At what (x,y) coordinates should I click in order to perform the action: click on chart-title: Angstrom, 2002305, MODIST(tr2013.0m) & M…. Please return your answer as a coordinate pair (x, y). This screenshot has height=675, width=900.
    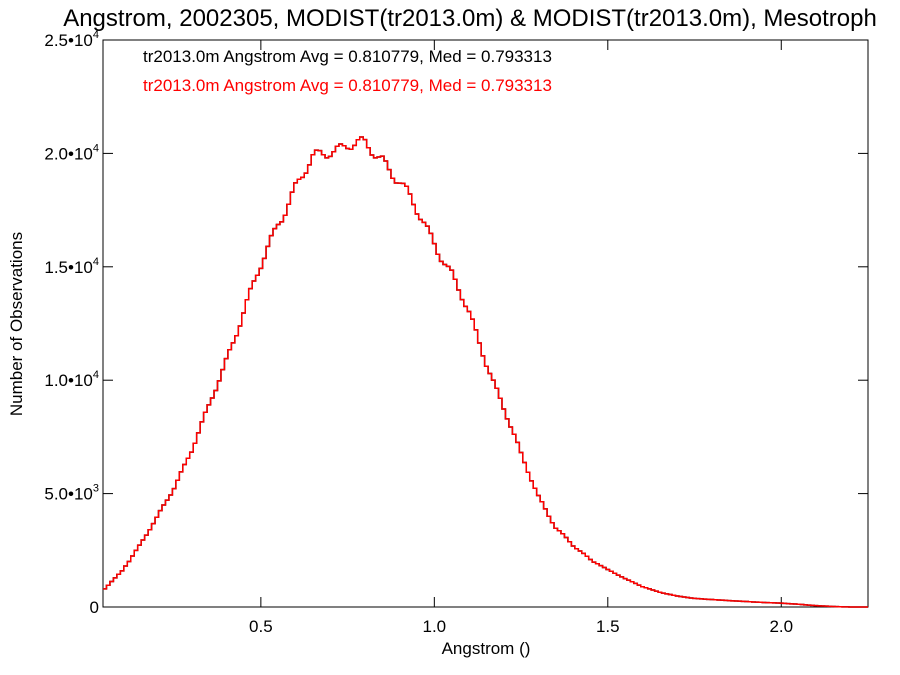
    Looking at the image, I should click on (470, 18).